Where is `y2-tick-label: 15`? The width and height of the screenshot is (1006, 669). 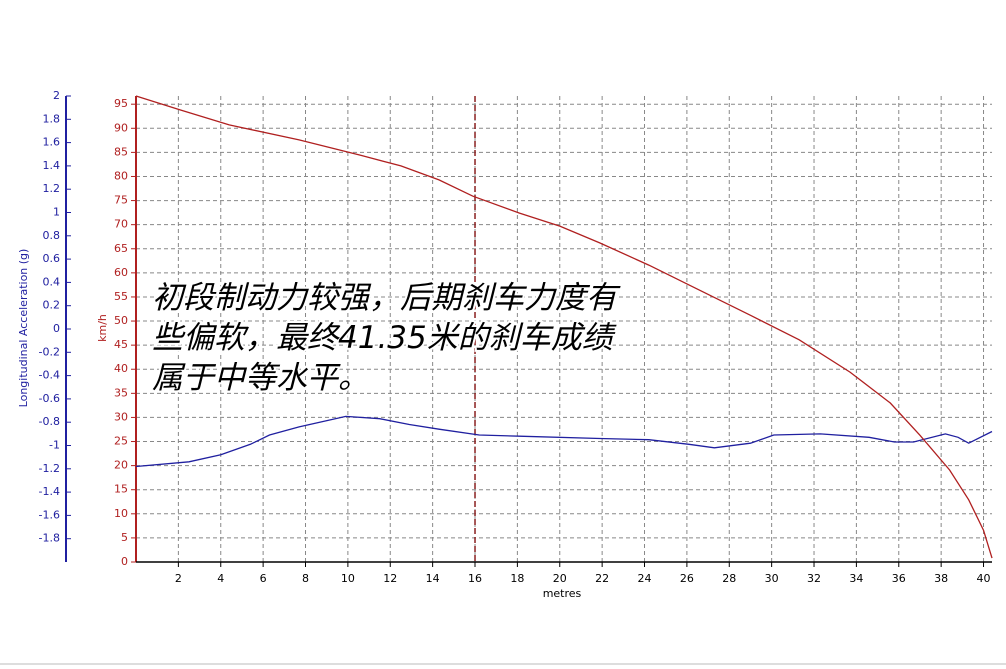 y2-tick-label: 15 is located at coordinates (121, 489).